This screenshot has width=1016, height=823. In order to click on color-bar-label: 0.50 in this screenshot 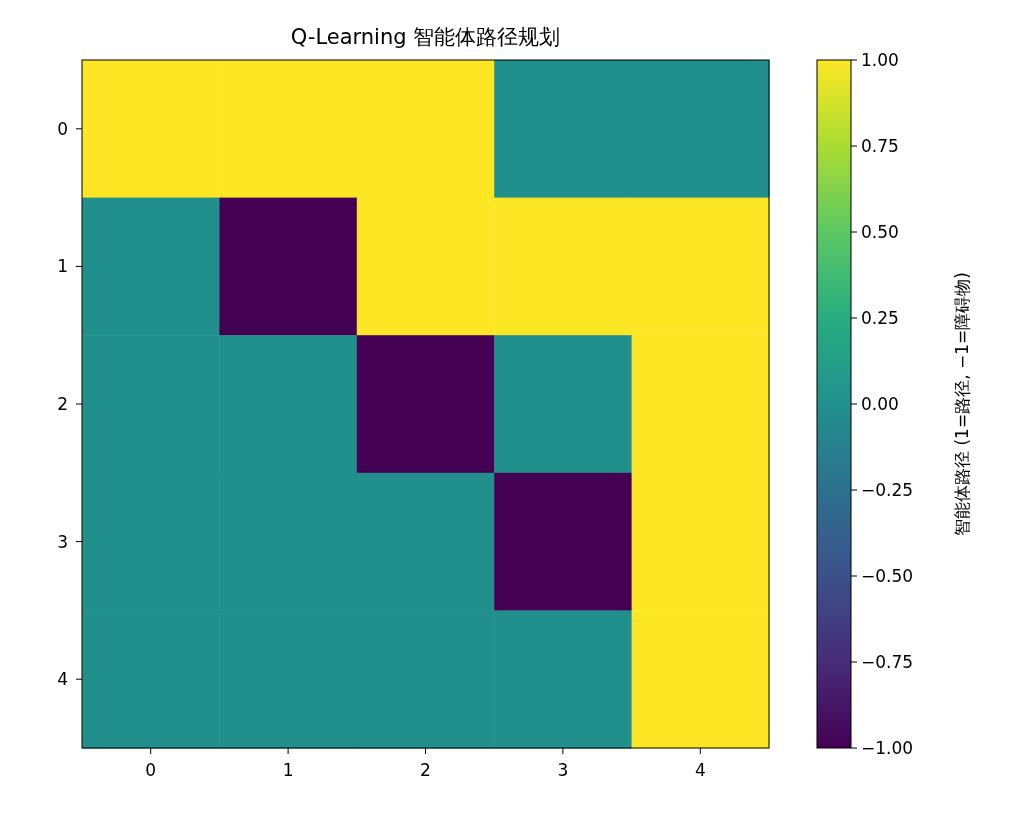, I will do `click(880, 232)`.